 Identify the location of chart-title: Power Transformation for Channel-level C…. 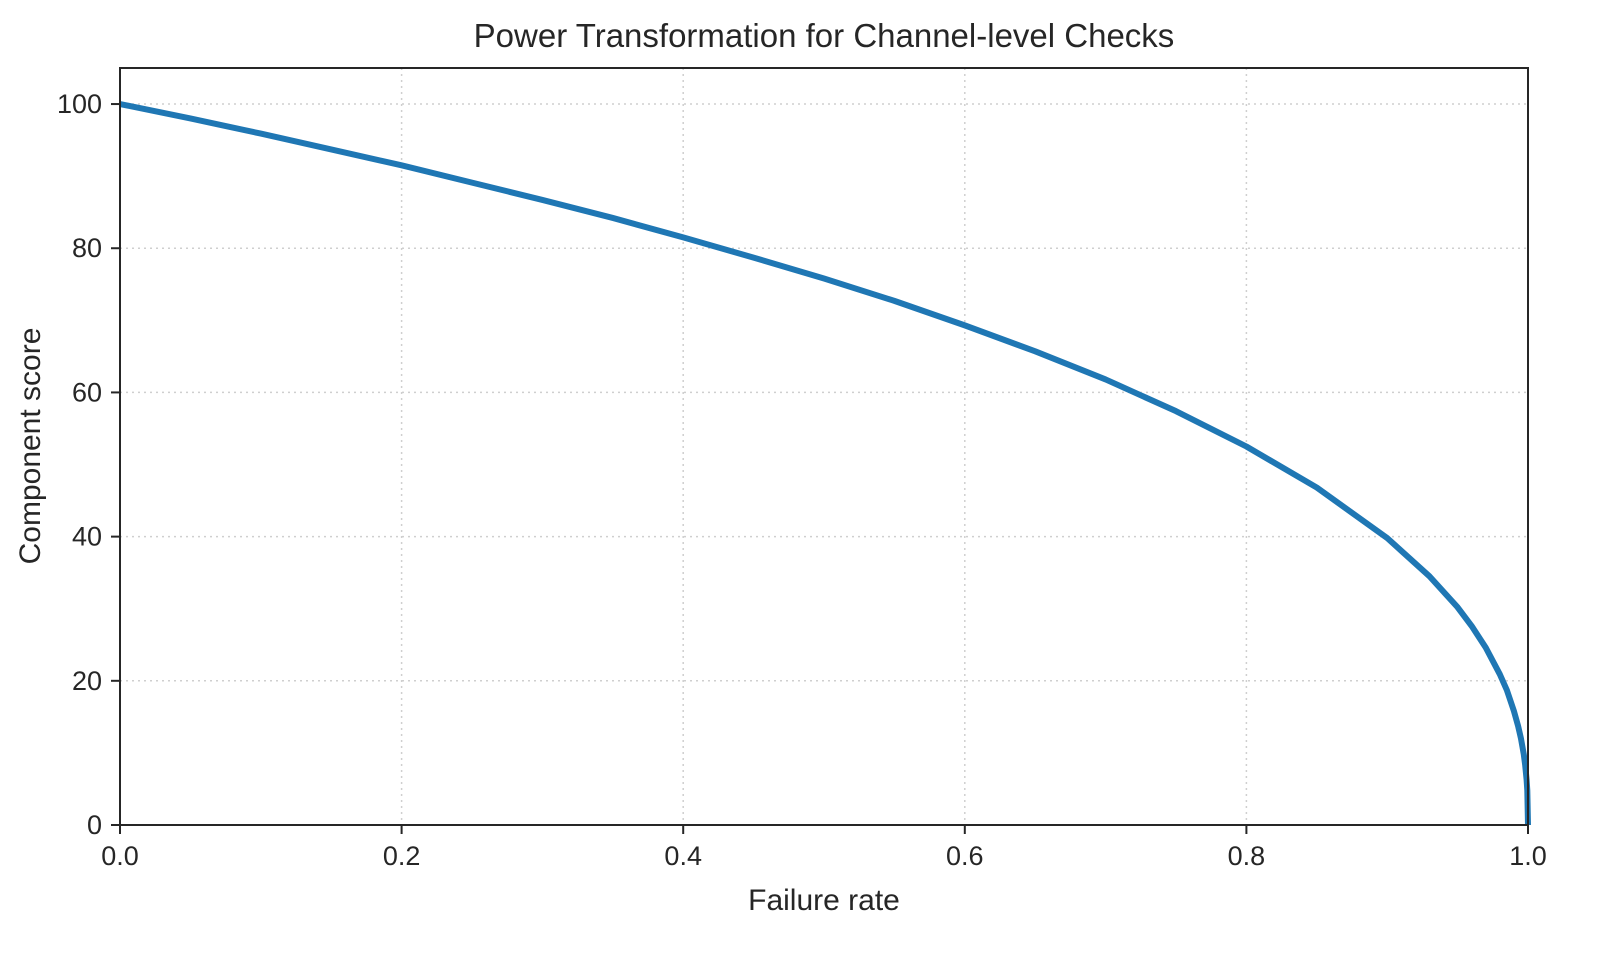
(824, 35).